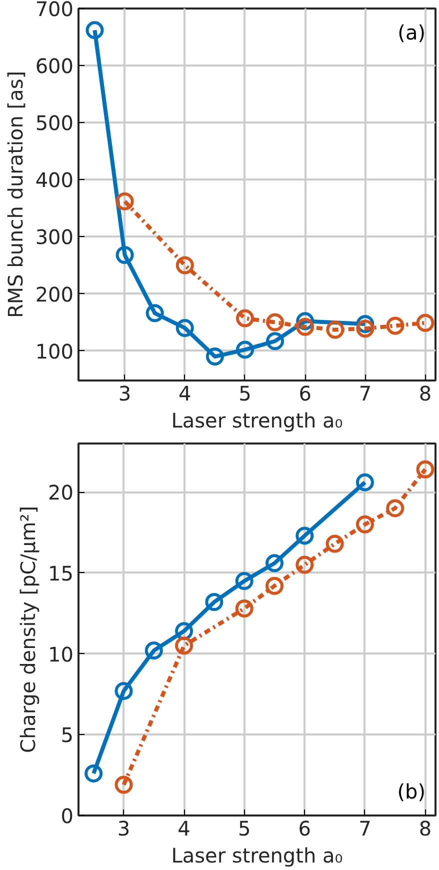  I want to click on y-tick-label: 500, so click(54, 123).